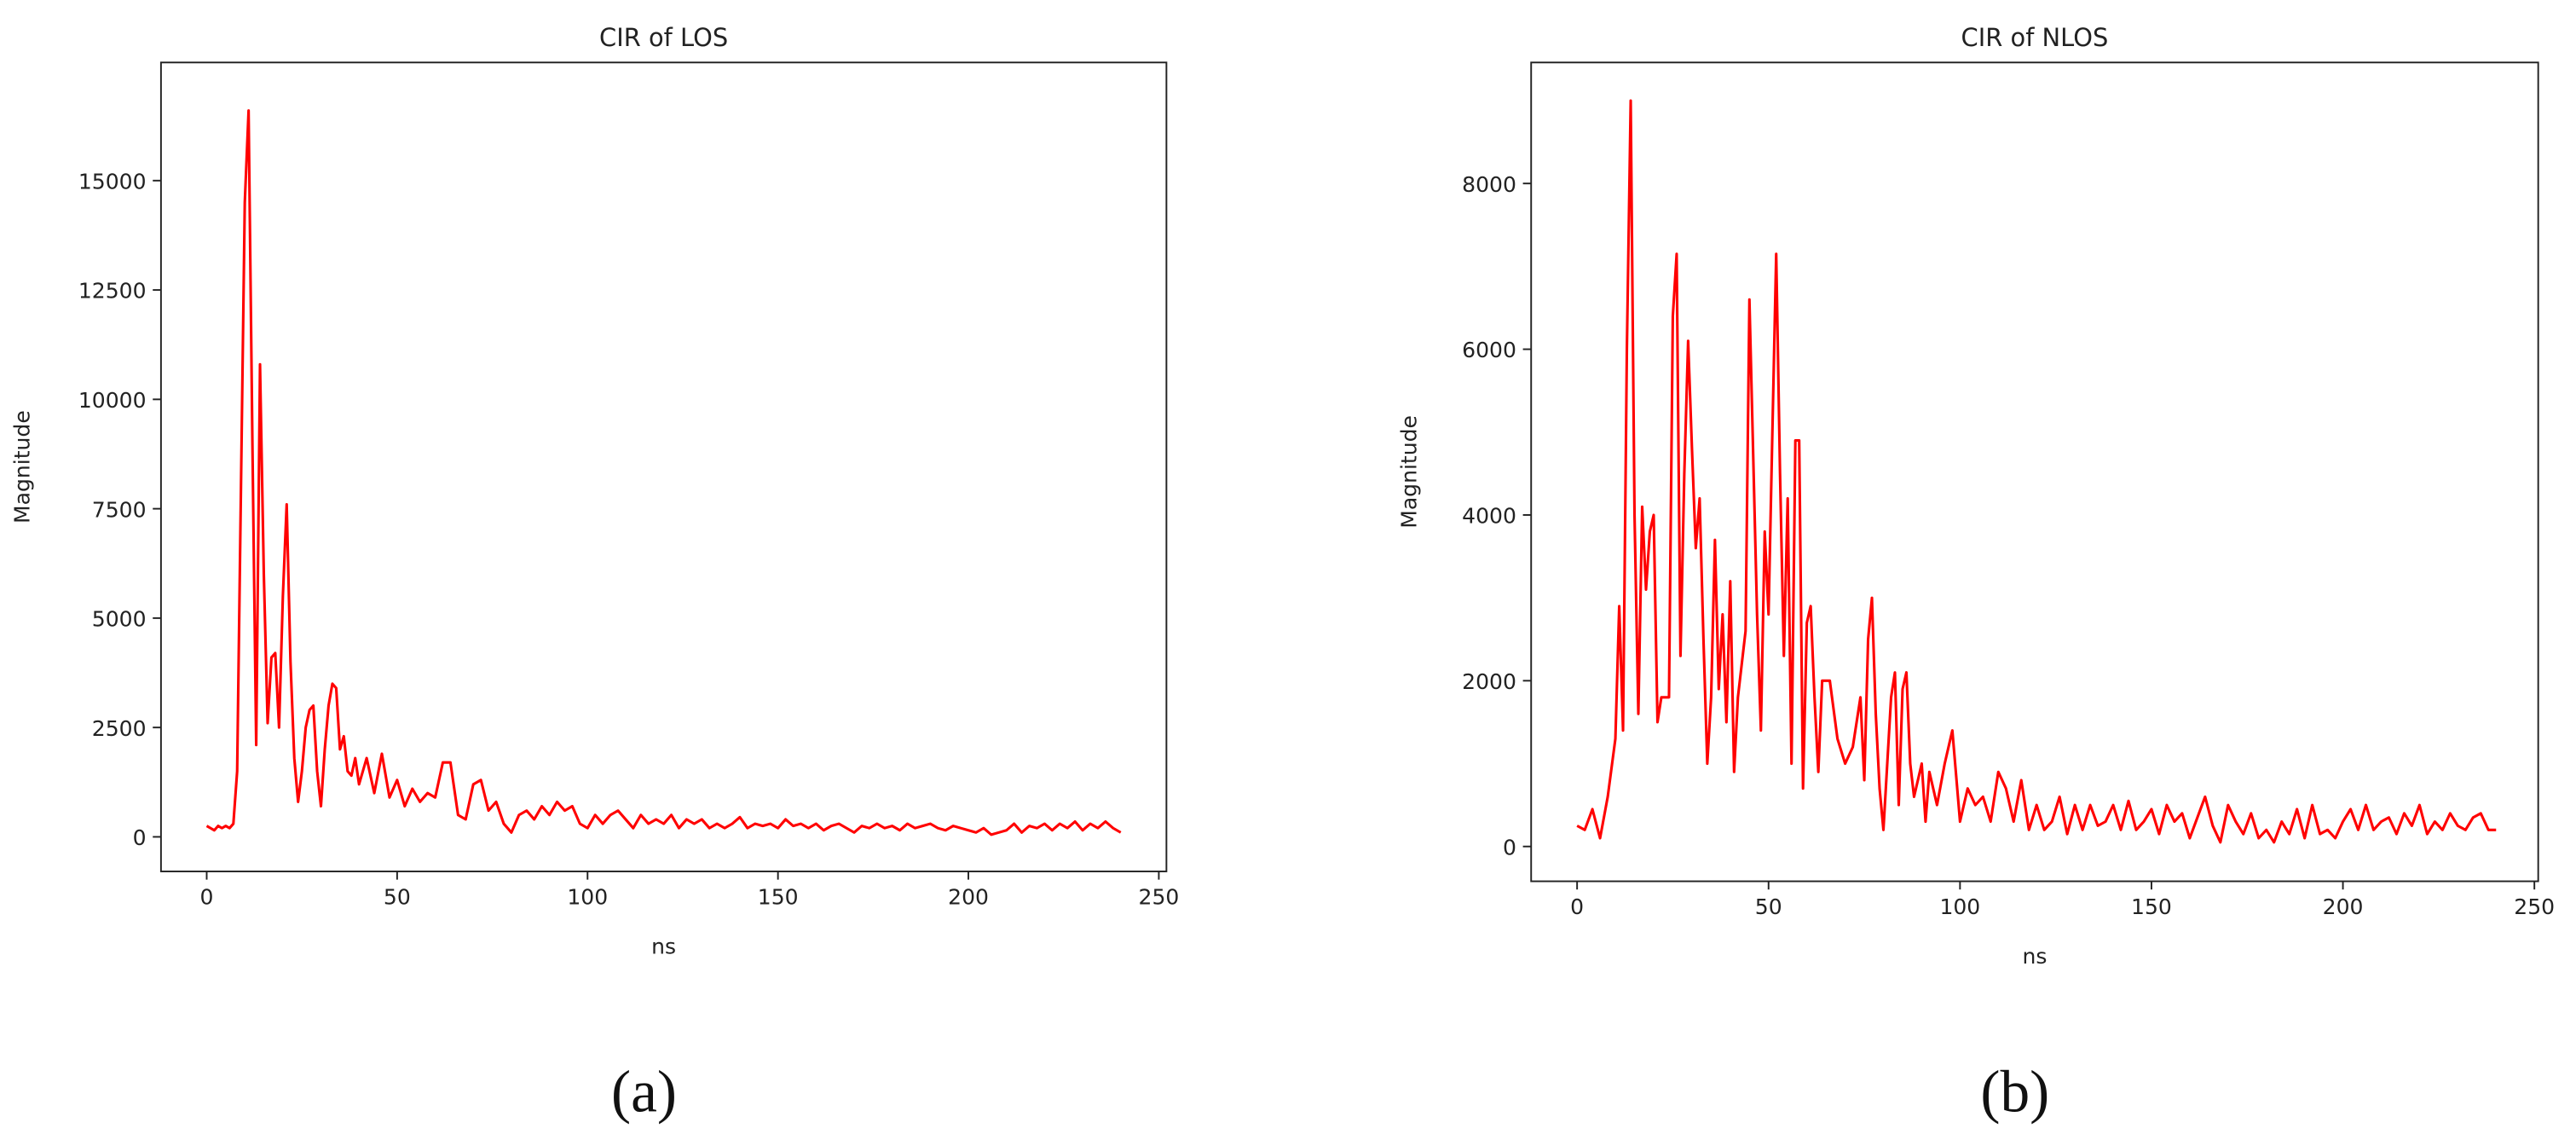  I want to click on y-tick-label: 6000, so click(1489, 350).